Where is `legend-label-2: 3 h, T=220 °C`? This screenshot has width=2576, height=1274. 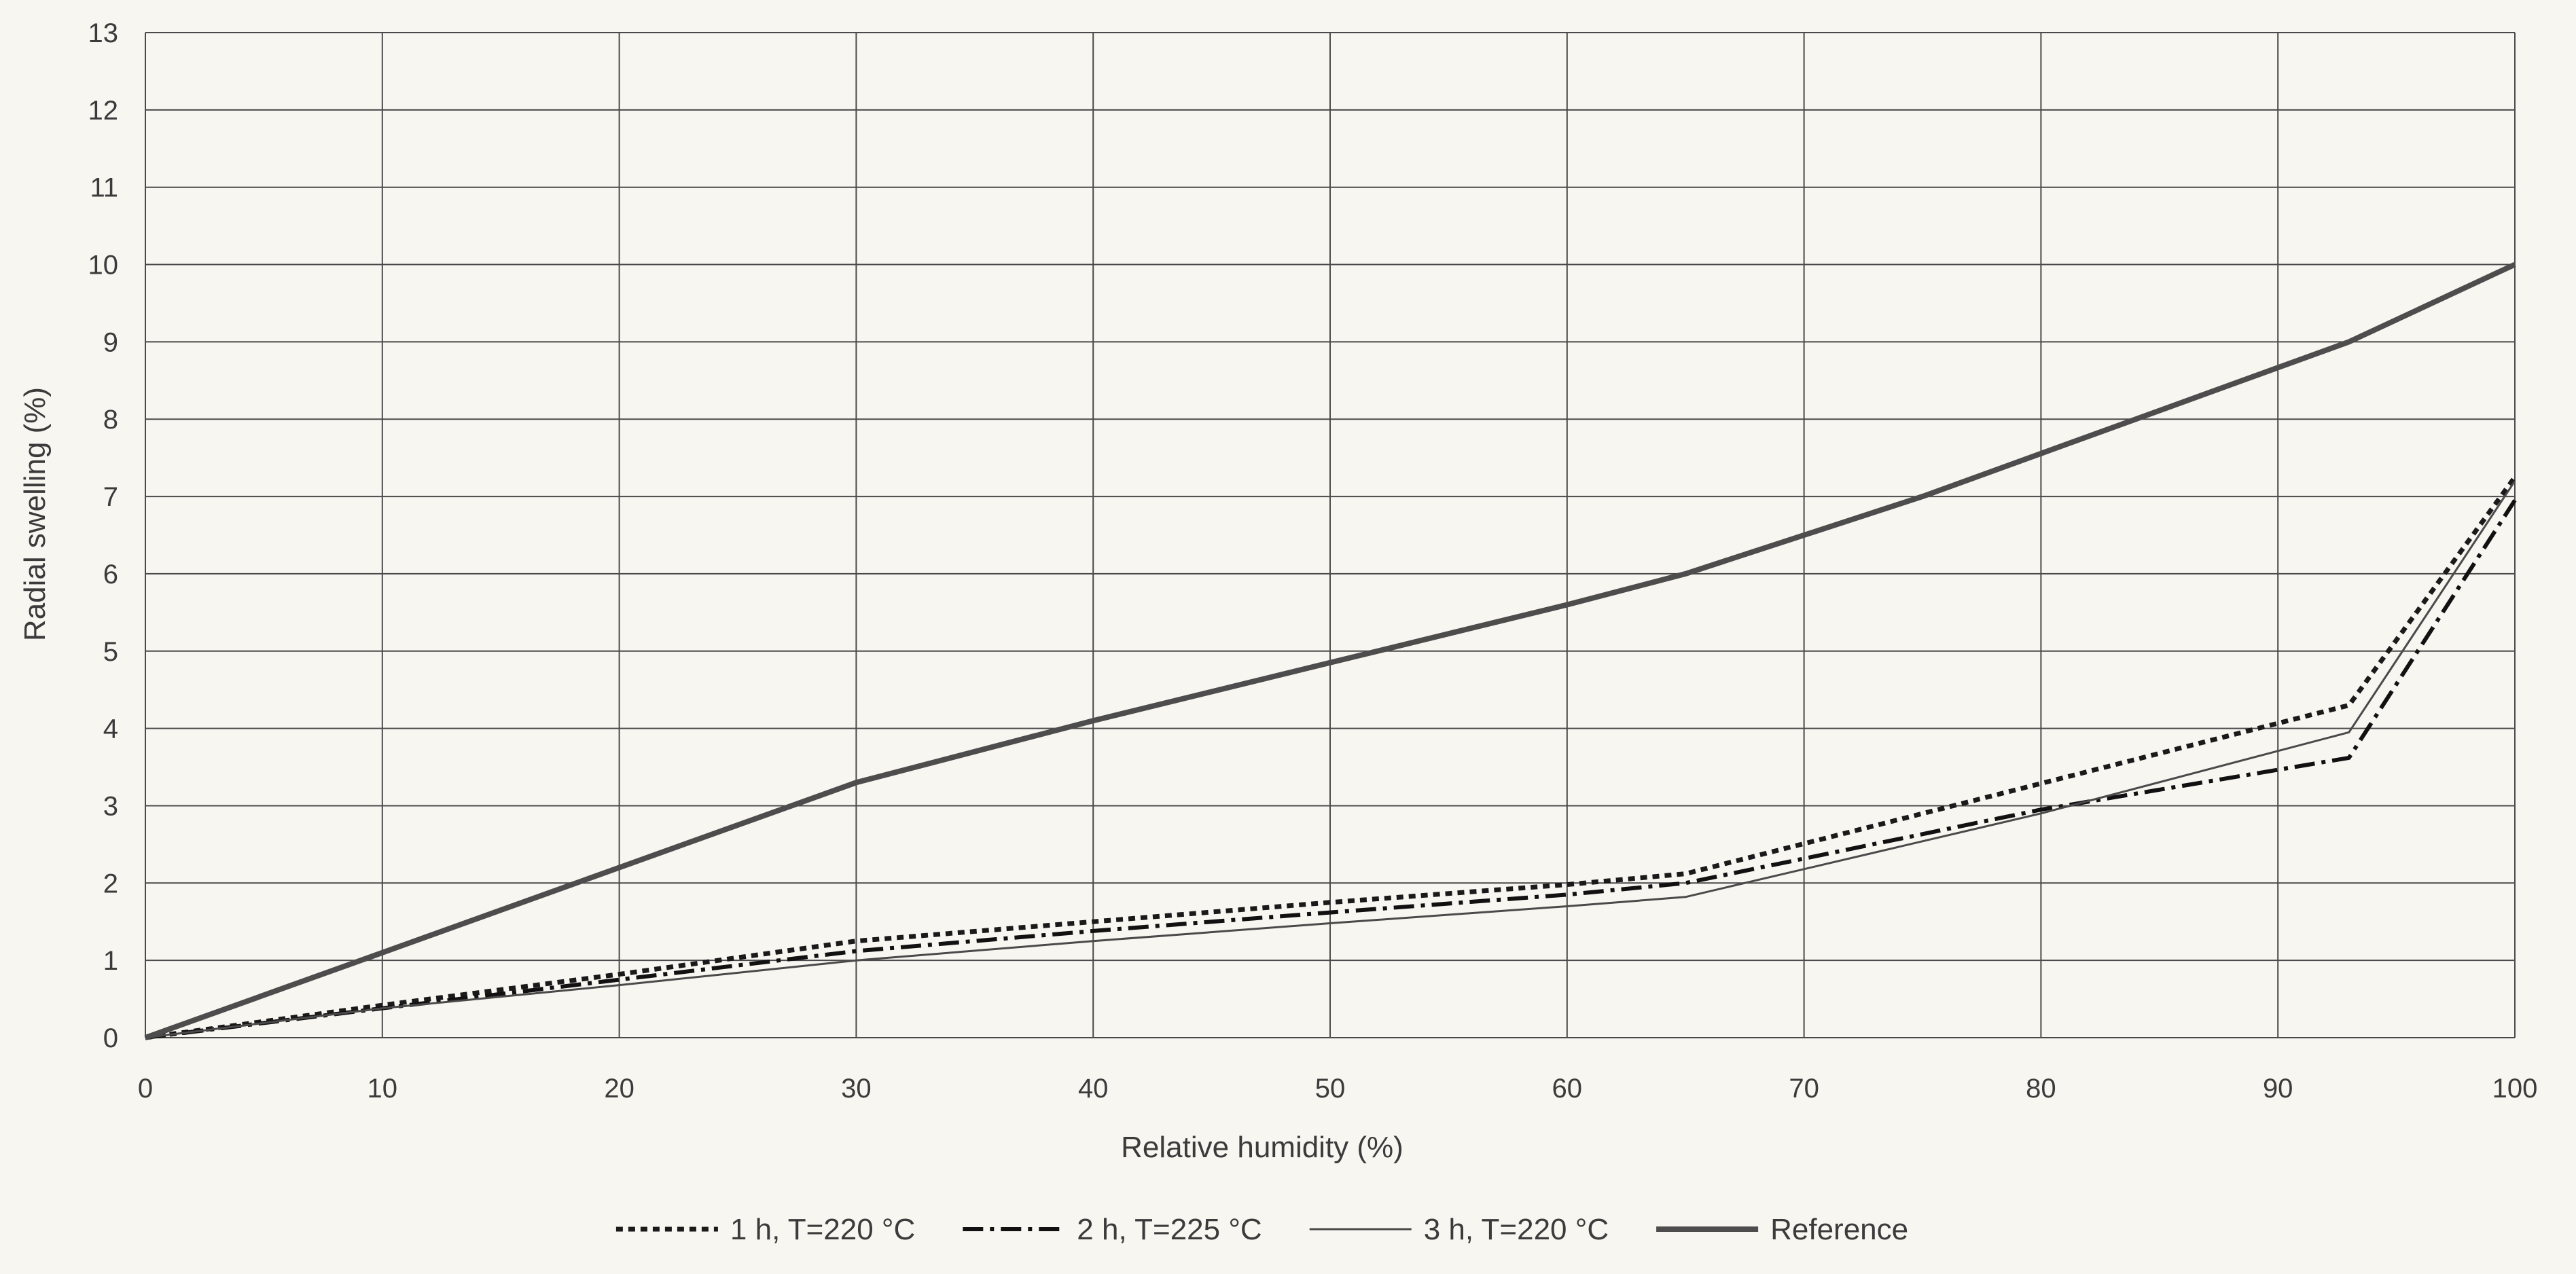 legend-label-2: 3 h, T=220 °C is located at coordinates (1516, 1229).